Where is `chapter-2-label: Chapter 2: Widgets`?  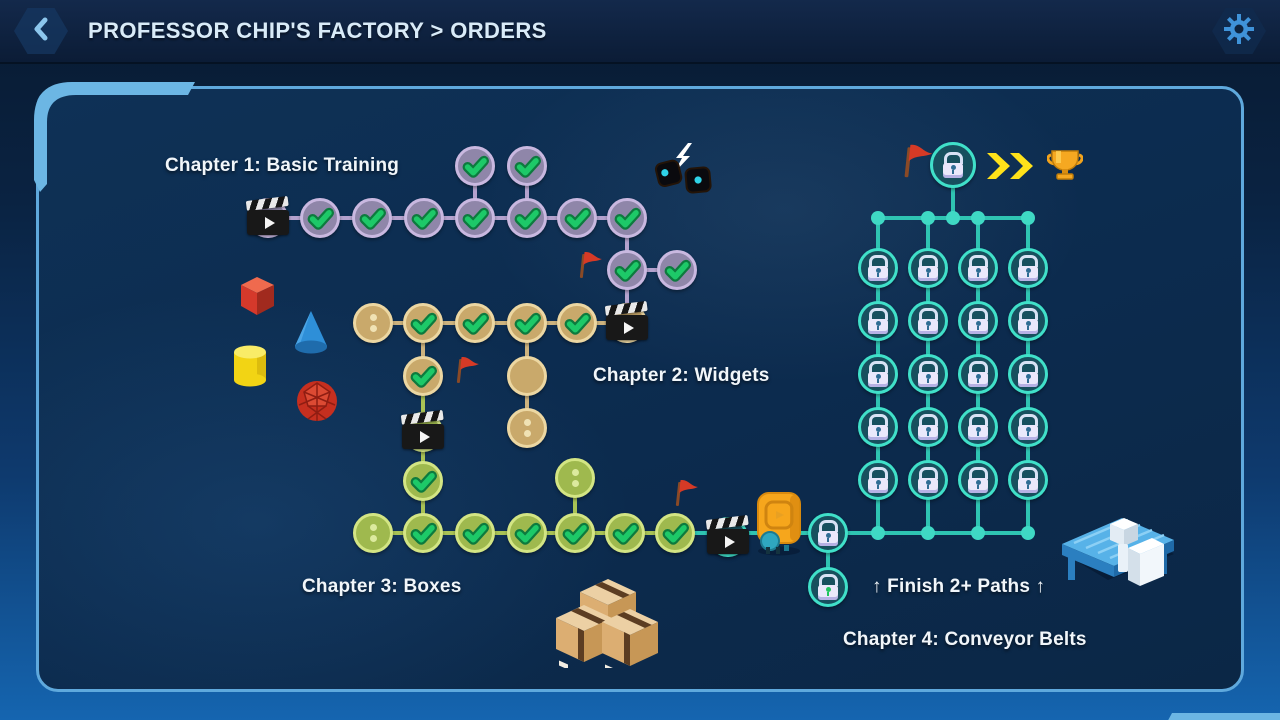 chapter-2-label: Chapter 2: Widgets is located at coordinates (681, 375).